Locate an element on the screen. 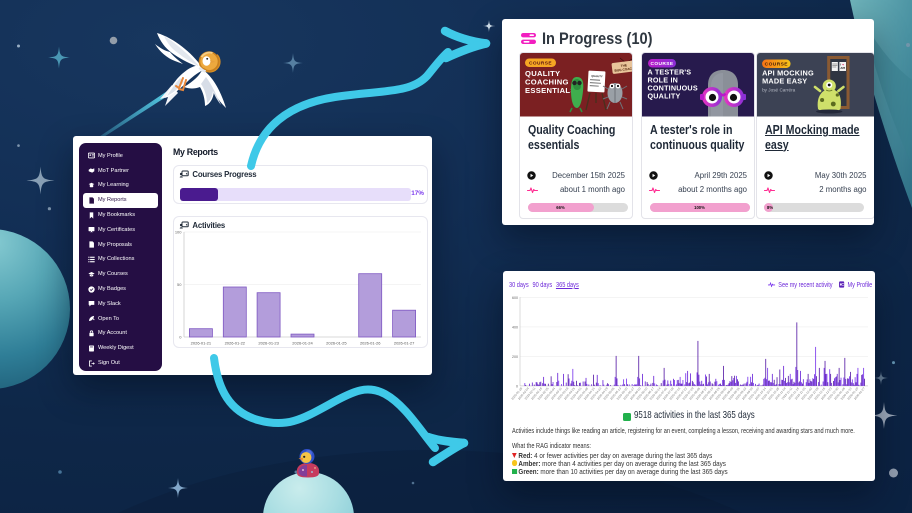  svg-text: 50 is located at coordinates (179, 284).